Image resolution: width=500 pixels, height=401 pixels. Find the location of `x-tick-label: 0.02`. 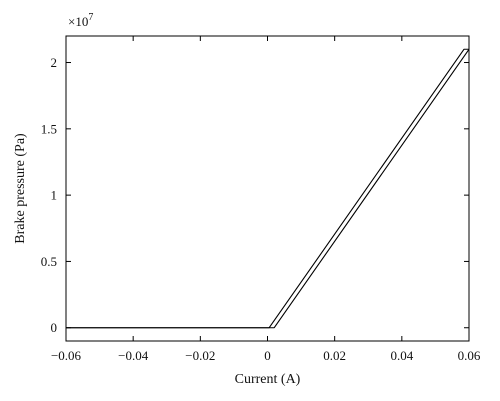

x-tick-label: 0.02 is located at coordinates (334, 355).